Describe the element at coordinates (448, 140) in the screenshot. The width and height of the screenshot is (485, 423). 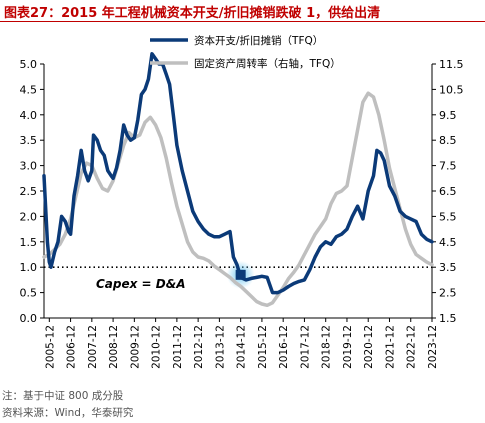
I see `y-right-tick-label: 8.5` at that location.